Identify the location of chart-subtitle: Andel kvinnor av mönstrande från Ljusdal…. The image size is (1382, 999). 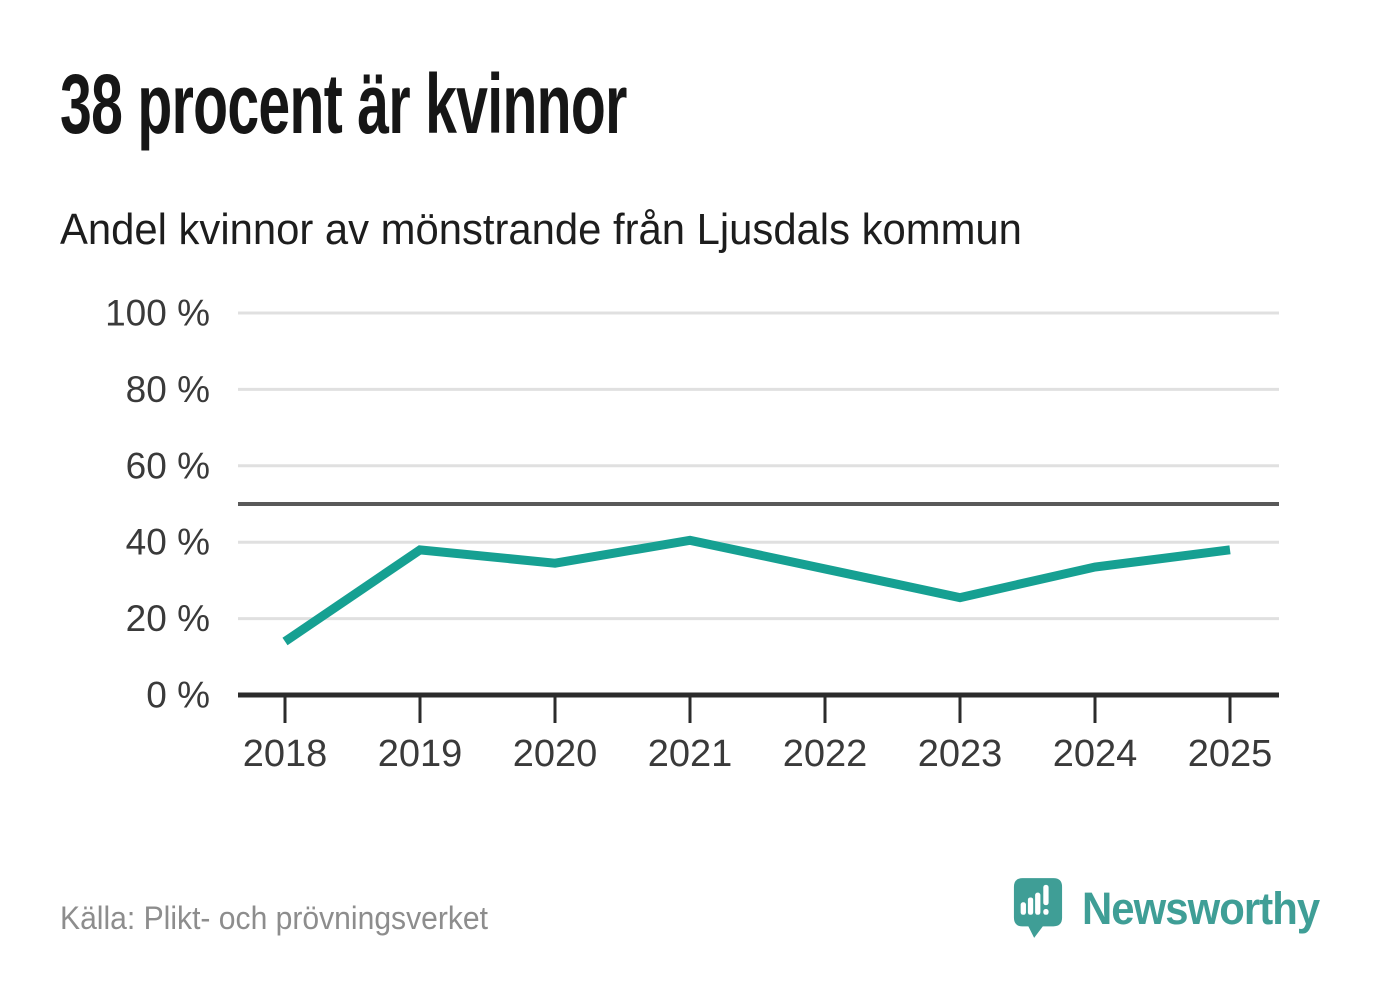
(541, 229).